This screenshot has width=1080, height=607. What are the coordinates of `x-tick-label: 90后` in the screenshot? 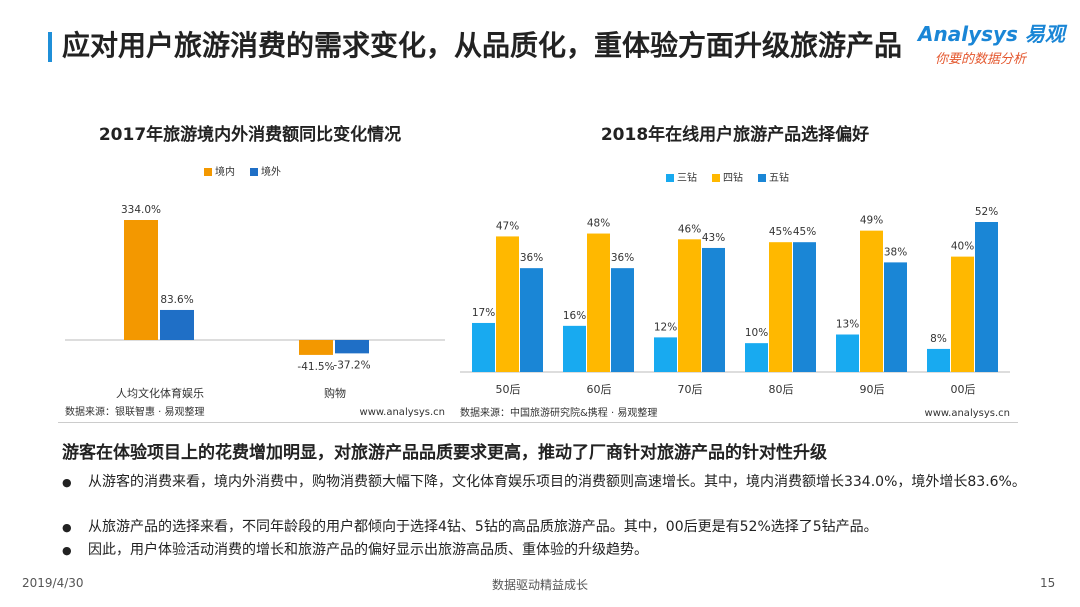 It's located at (872, 389).